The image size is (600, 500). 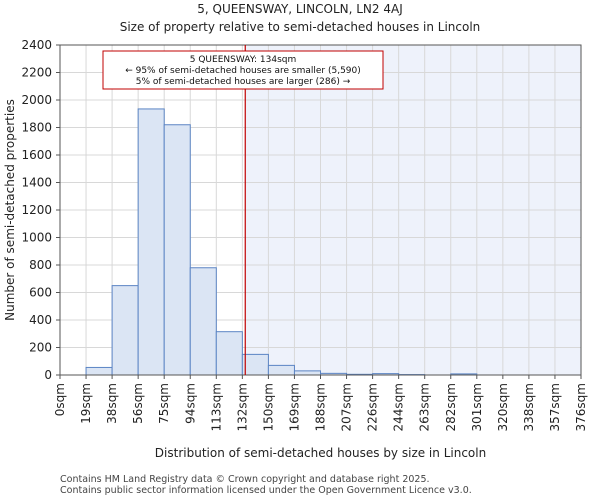 What do you see at coordinates (321, 407) in the screenshot?
I see `x-tick-label: 188sqm` at bounding box center [321, 407].